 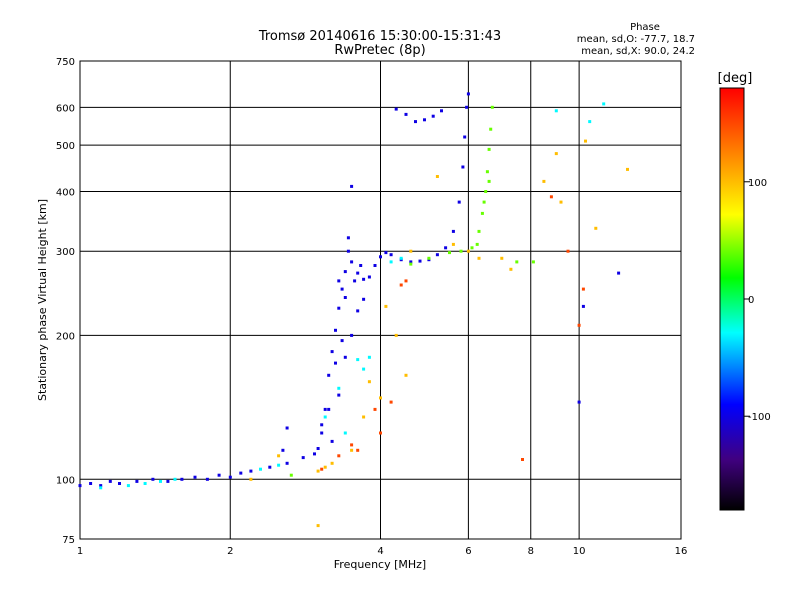 What do you see at coordinates (379, 36) in the screenshot?
I see `chart-title: Tromsø 20140616 15:30:00-15:31:43` at bounding box center [379, 36].